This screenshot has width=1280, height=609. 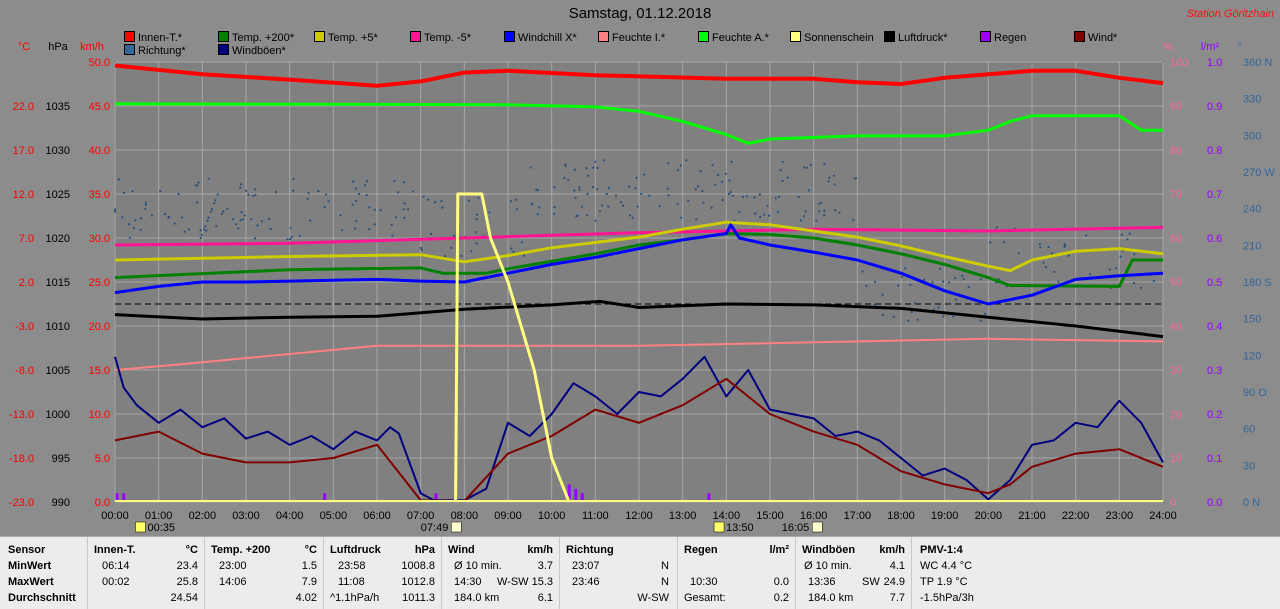 What do you see at coordinates (159, 516) in the screenshot?
I see `time-tick-label: 01:00` at bounding box center [159, 516].